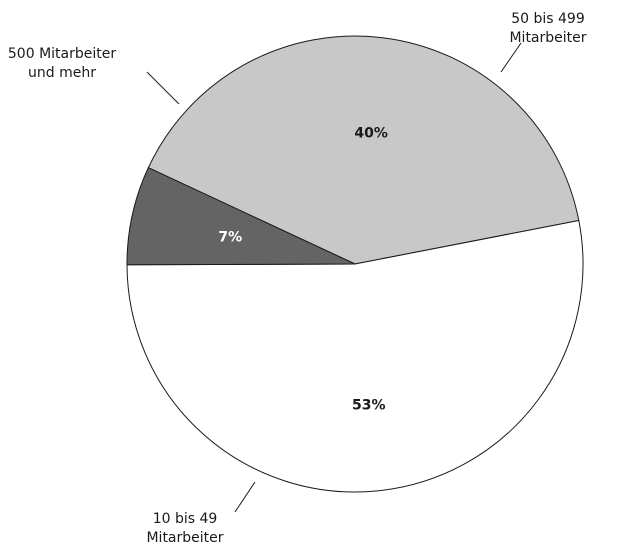  Describe the element at coordinates (62, 73) in the screenshot. I see `category-label-line: und mehr` at that location.